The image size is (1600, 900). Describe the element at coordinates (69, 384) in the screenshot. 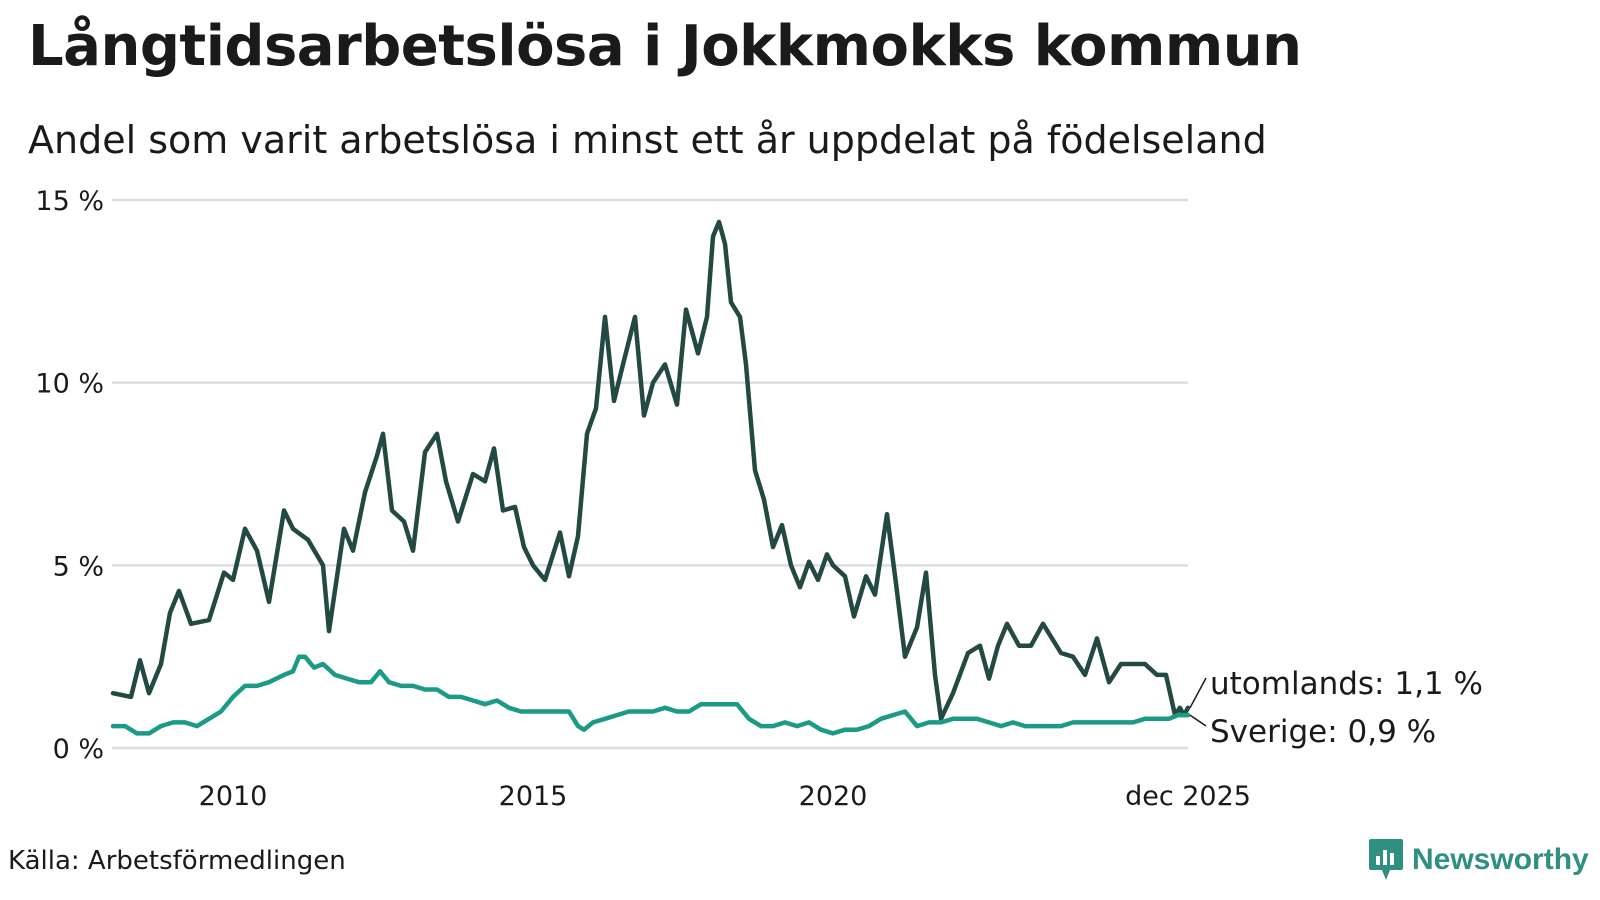

I see `y-tick-label: 10 %` at that location.